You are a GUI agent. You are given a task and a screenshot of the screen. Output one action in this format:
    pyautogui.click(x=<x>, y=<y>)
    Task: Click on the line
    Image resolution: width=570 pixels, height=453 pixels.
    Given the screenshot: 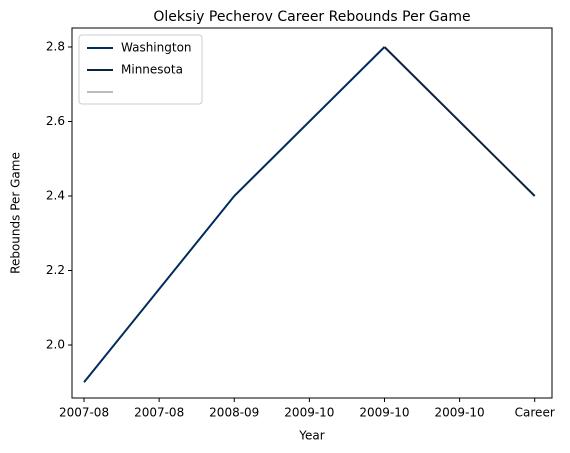 What is the action you would take?
    pyautogui.click(x=459, y=121)
    